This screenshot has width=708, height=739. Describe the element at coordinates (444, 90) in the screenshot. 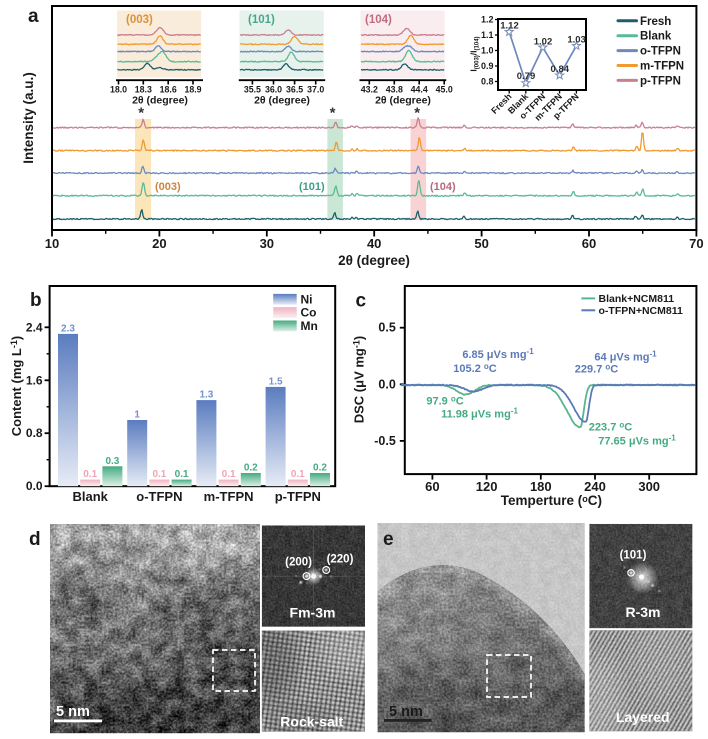

I see `svg-text: 45.0` at that location.